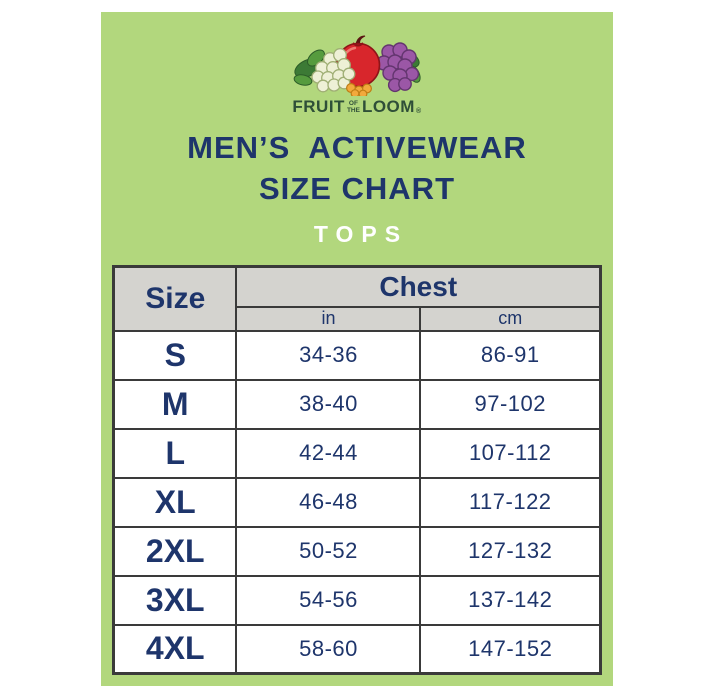  Describe the element at coordinates (353, 103) in the screenshot. I see `wordmark-of: OF` at that location.